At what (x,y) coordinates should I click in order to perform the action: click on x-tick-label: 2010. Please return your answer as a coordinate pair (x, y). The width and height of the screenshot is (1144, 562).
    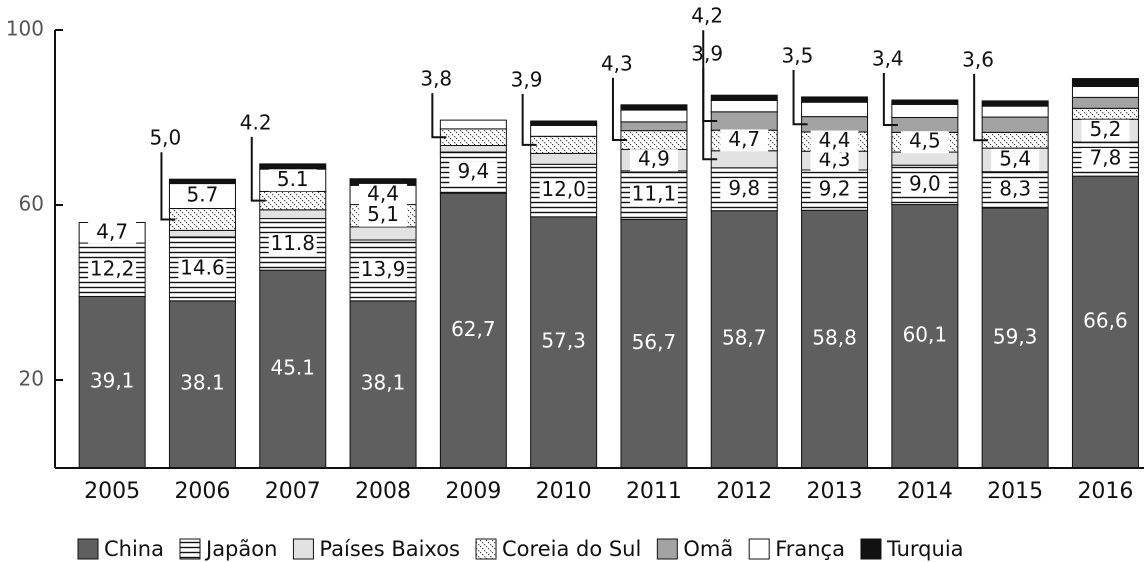
    Looking at the image, I should click on (564, 491).